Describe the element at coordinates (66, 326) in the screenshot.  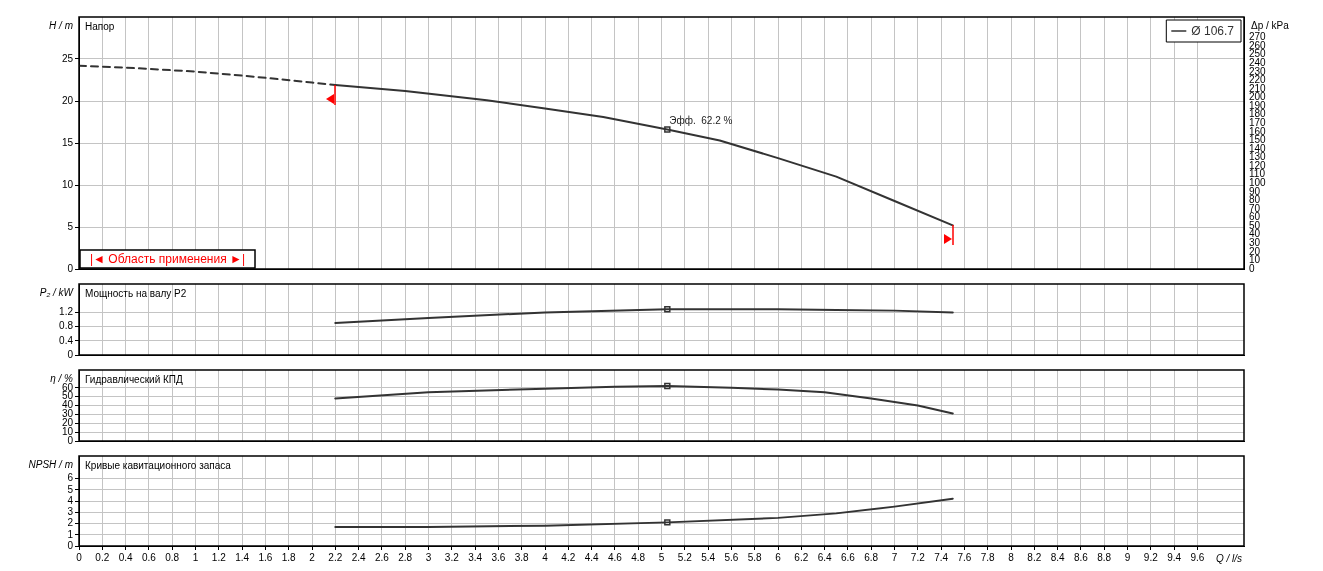
I see `y-tick-label: 0.8` at that location.